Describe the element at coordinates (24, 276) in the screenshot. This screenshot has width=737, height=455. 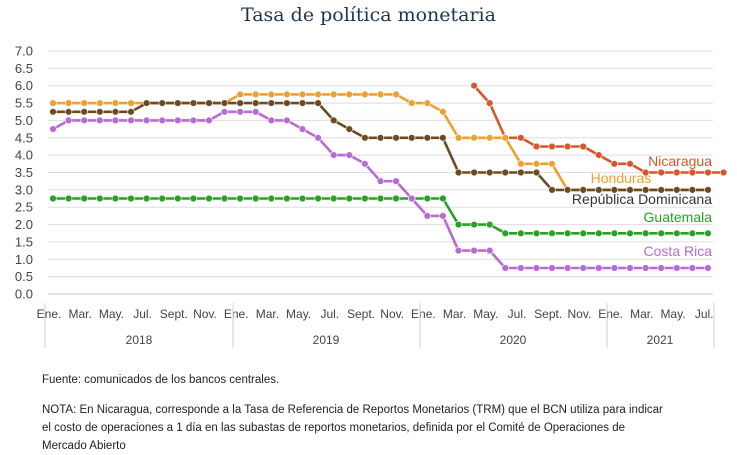
I see `y-tick-label: 0.5` at that location.